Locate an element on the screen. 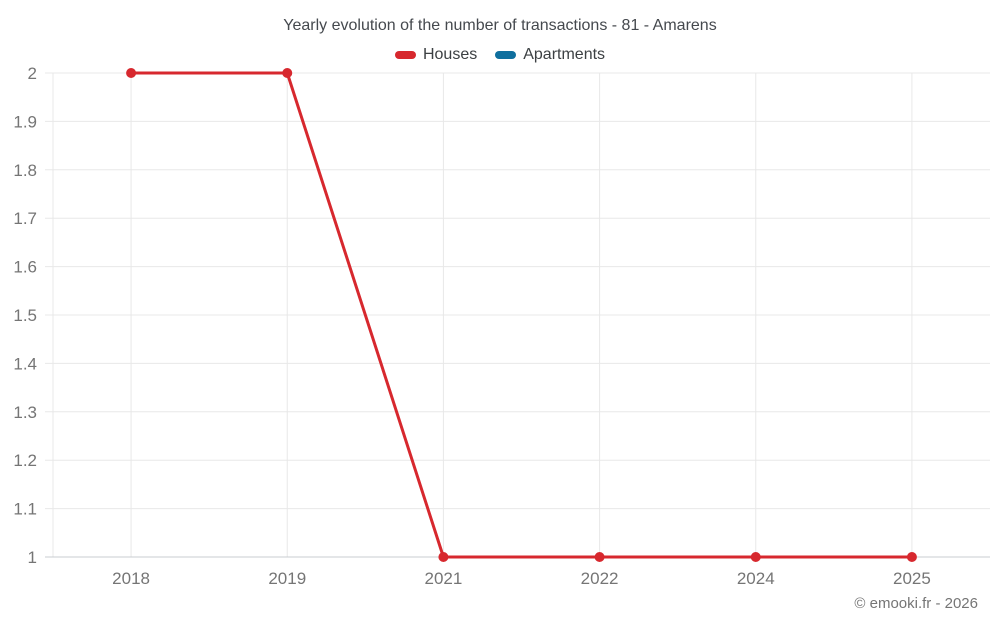 This screenshot has width=1000, height=625. legend-item-houses: Houses is located at coordinates (436, 55).